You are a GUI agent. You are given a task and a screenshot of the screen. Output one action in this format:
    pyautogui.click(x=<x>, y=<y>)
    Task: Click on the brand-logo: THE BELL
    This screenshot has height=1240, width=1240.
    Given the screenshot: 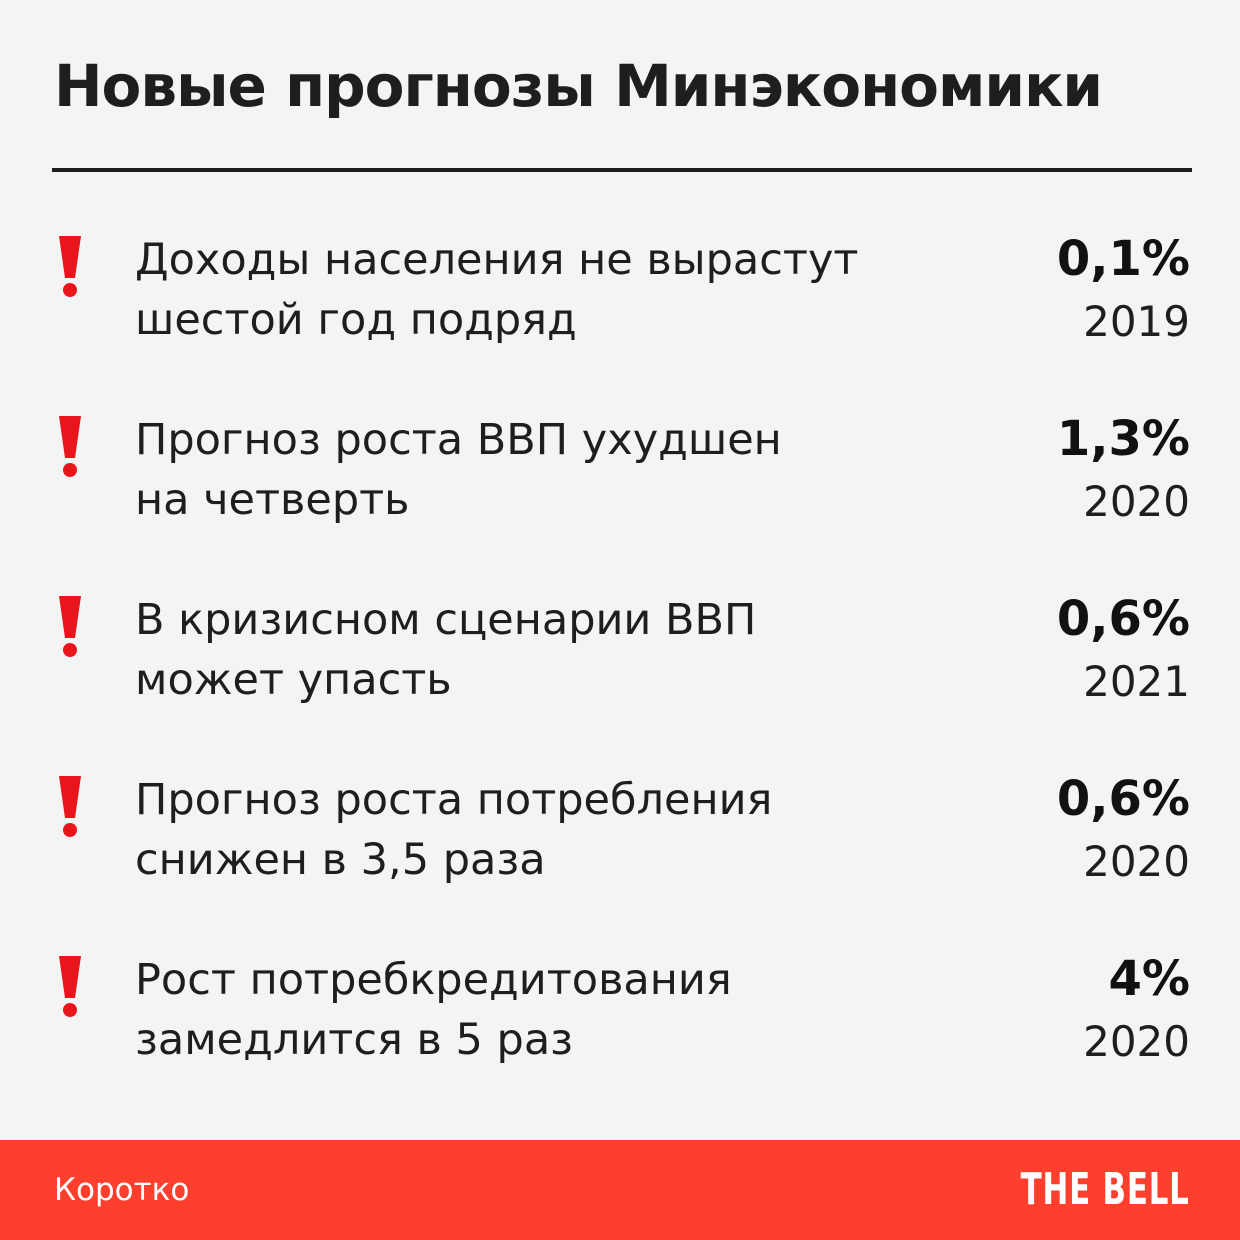 What is the action you would take?
    pyautogui.click(x=1105, y=1189)
    